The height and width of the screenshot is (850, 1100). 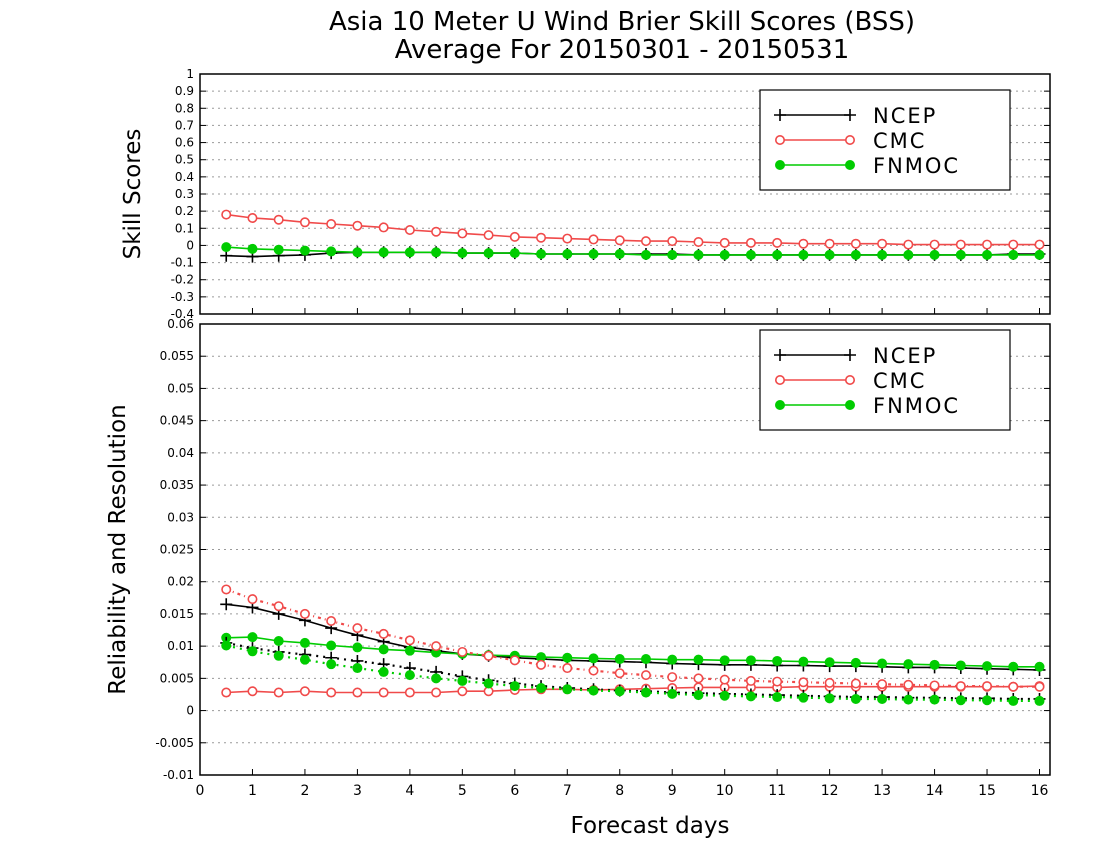 I want to click on y-tick-label: -0.1, so click(x=182, y=263).